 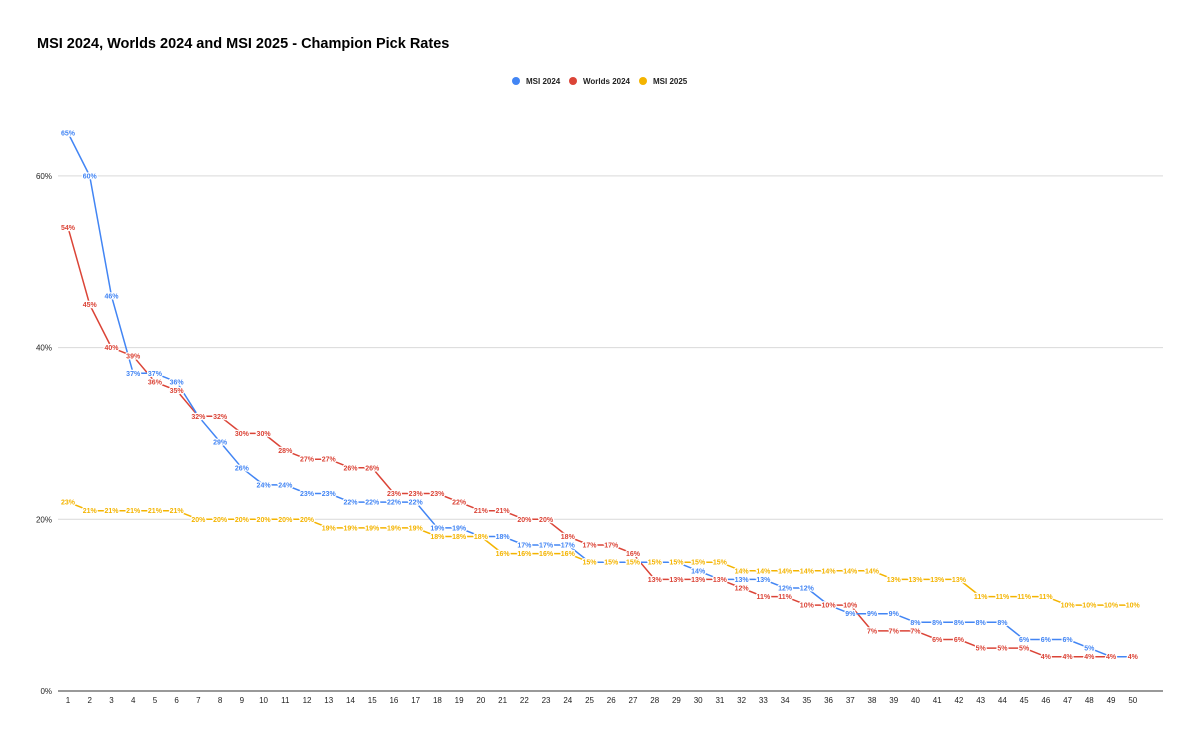 I want to click on x-tick-label: 27, so click(x=633, y=700).